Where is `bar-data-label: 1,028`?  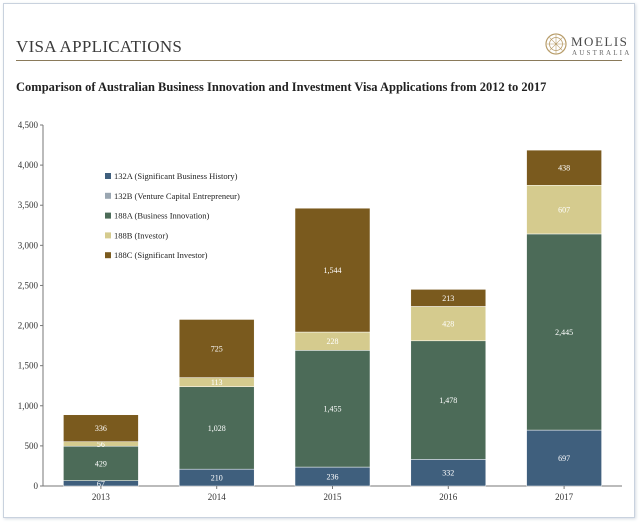 bar-data-label: 1,028 is located at coordinates (217, 428).